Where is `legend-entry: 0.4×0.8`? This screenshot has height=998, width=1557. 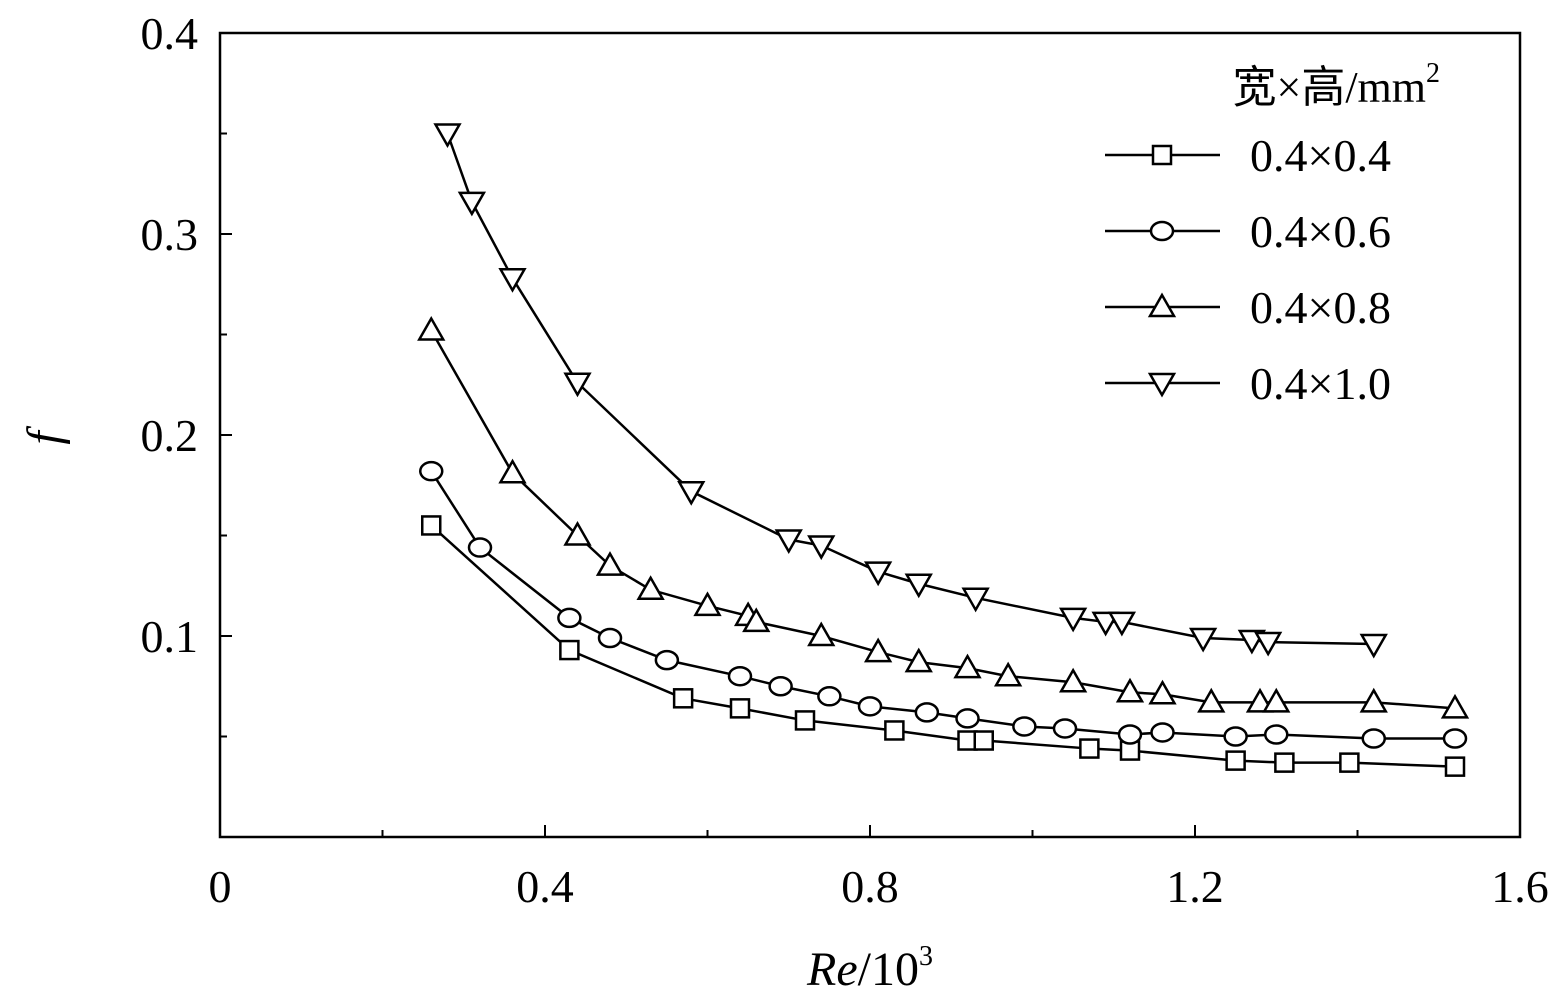 legend-entry: 0.4×0.8 is located at coordinates (1248, 307).